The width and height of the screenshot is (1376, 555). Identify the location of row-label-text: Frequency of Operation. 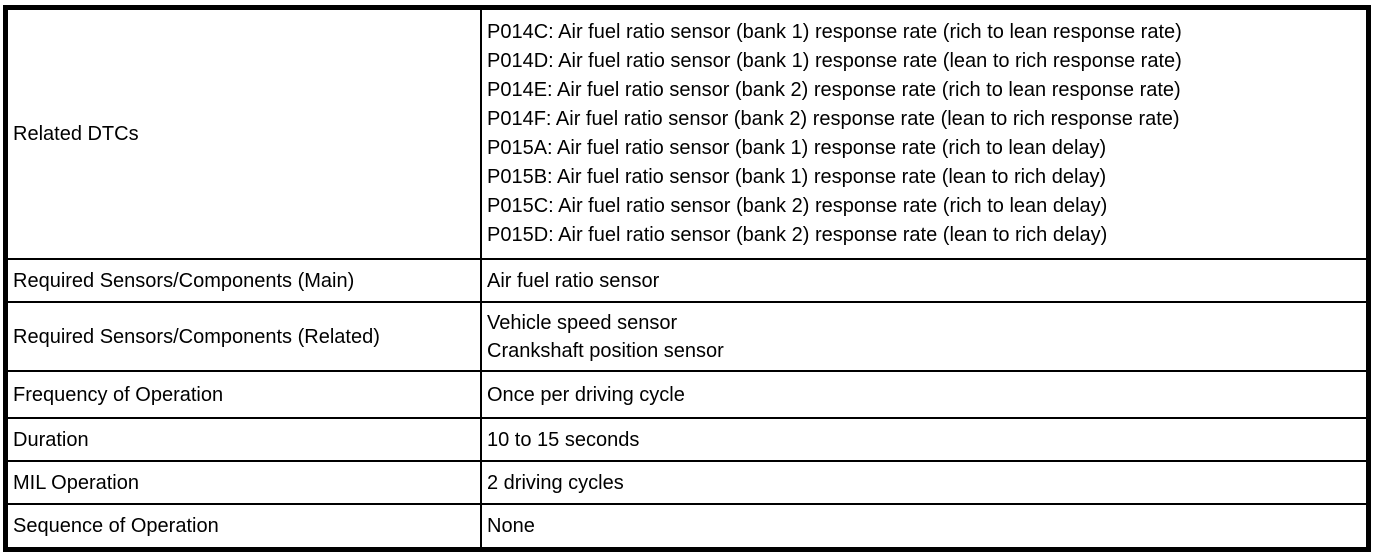
(118, 394).